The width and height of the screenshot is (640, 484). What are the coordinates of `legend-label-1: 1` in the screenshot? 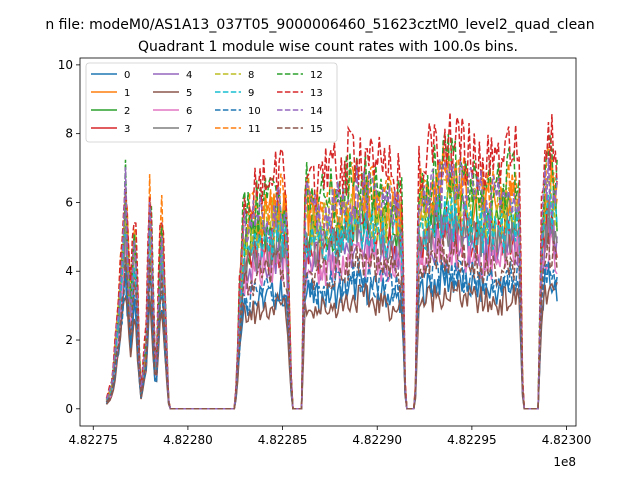 It's located at (127, 93).